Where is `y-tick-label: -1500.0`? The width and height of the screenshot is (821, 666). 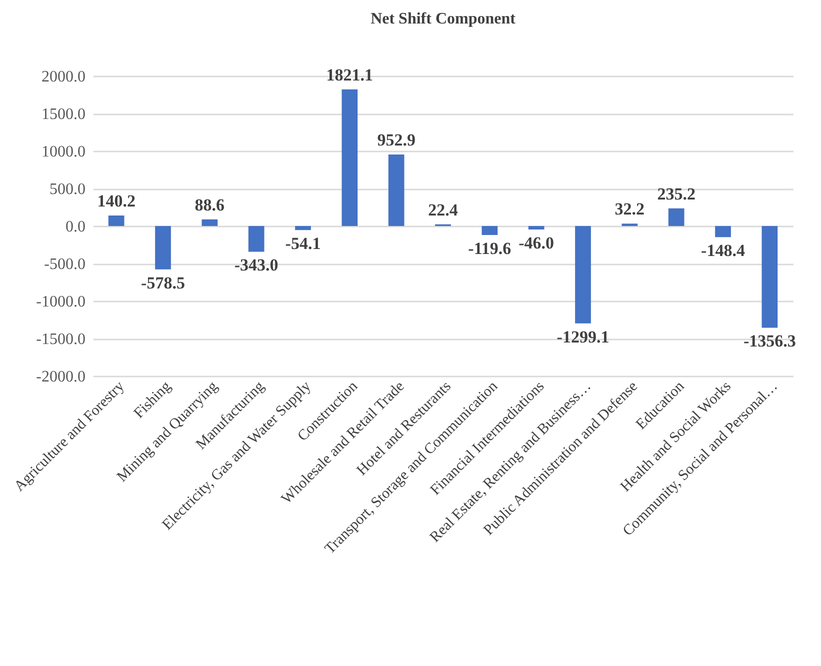 y-tick-label: -1500.0 is located at coordinates (61, 339).